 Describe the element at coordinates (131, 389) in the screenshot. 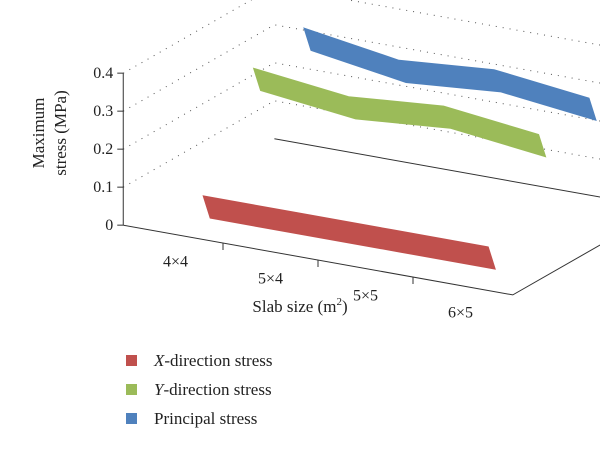

I see `legend-swatch-y` at that location.